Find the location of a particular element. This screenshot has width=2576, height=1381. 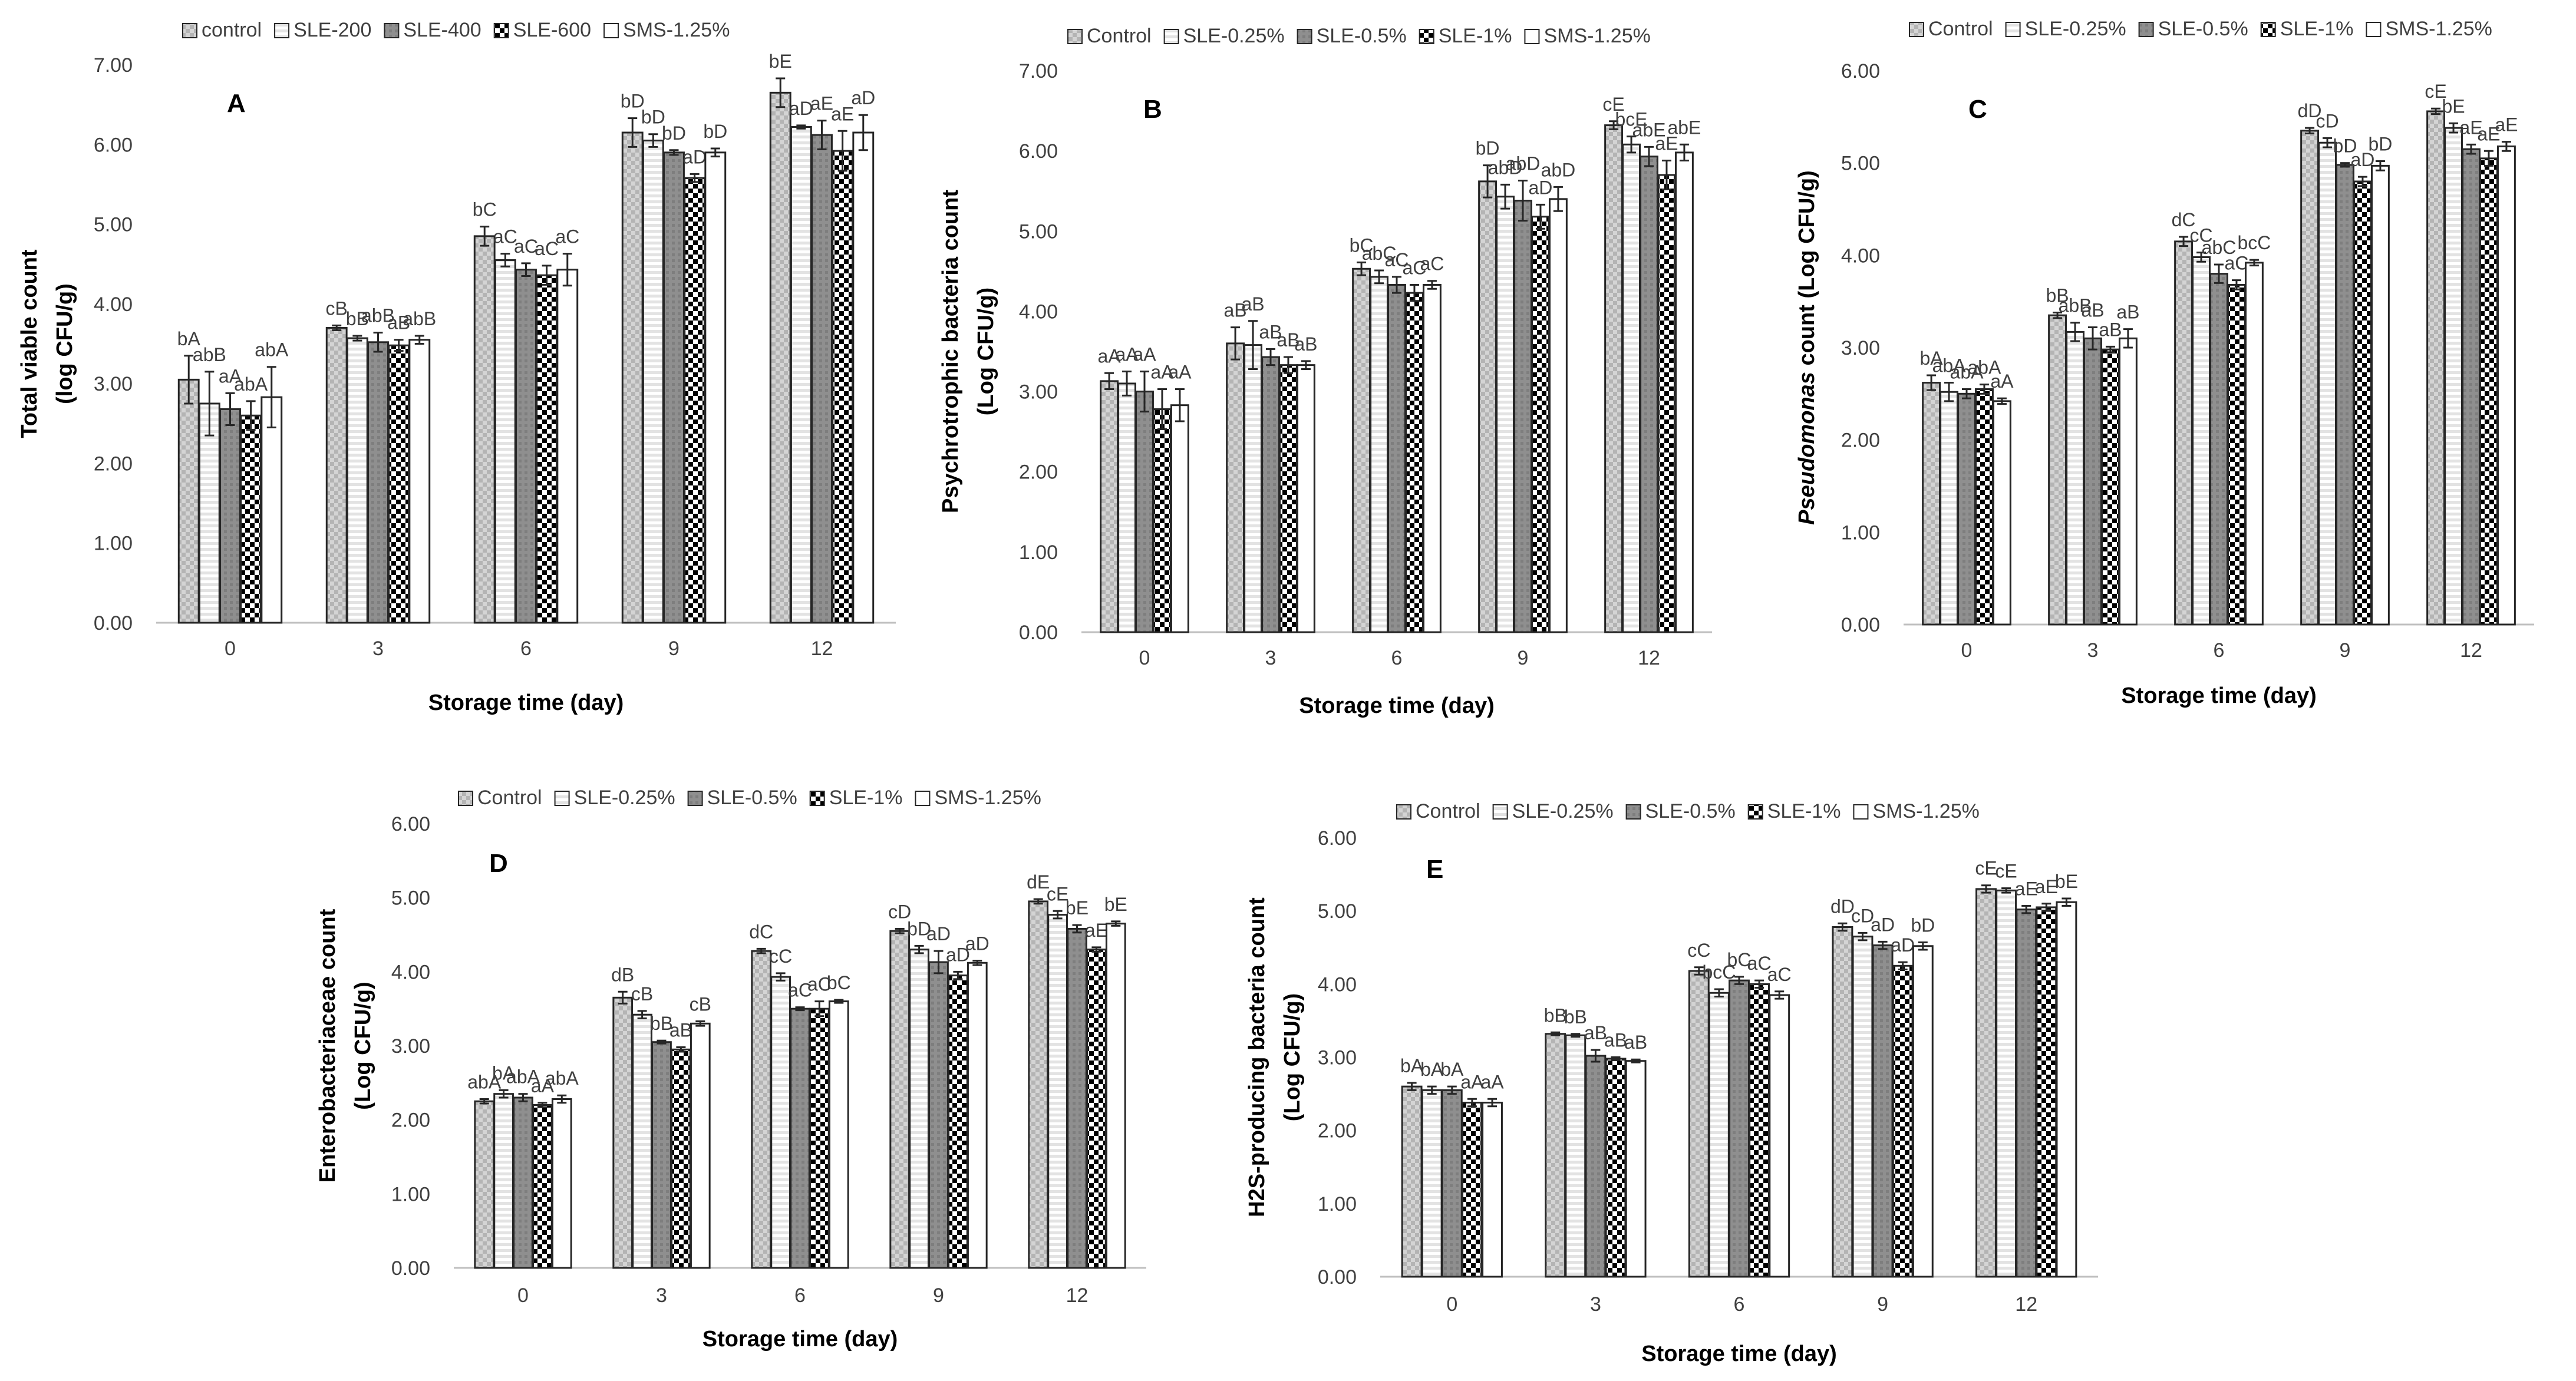

legend-entry: SLE-600 is located at coordinates (552, 30).